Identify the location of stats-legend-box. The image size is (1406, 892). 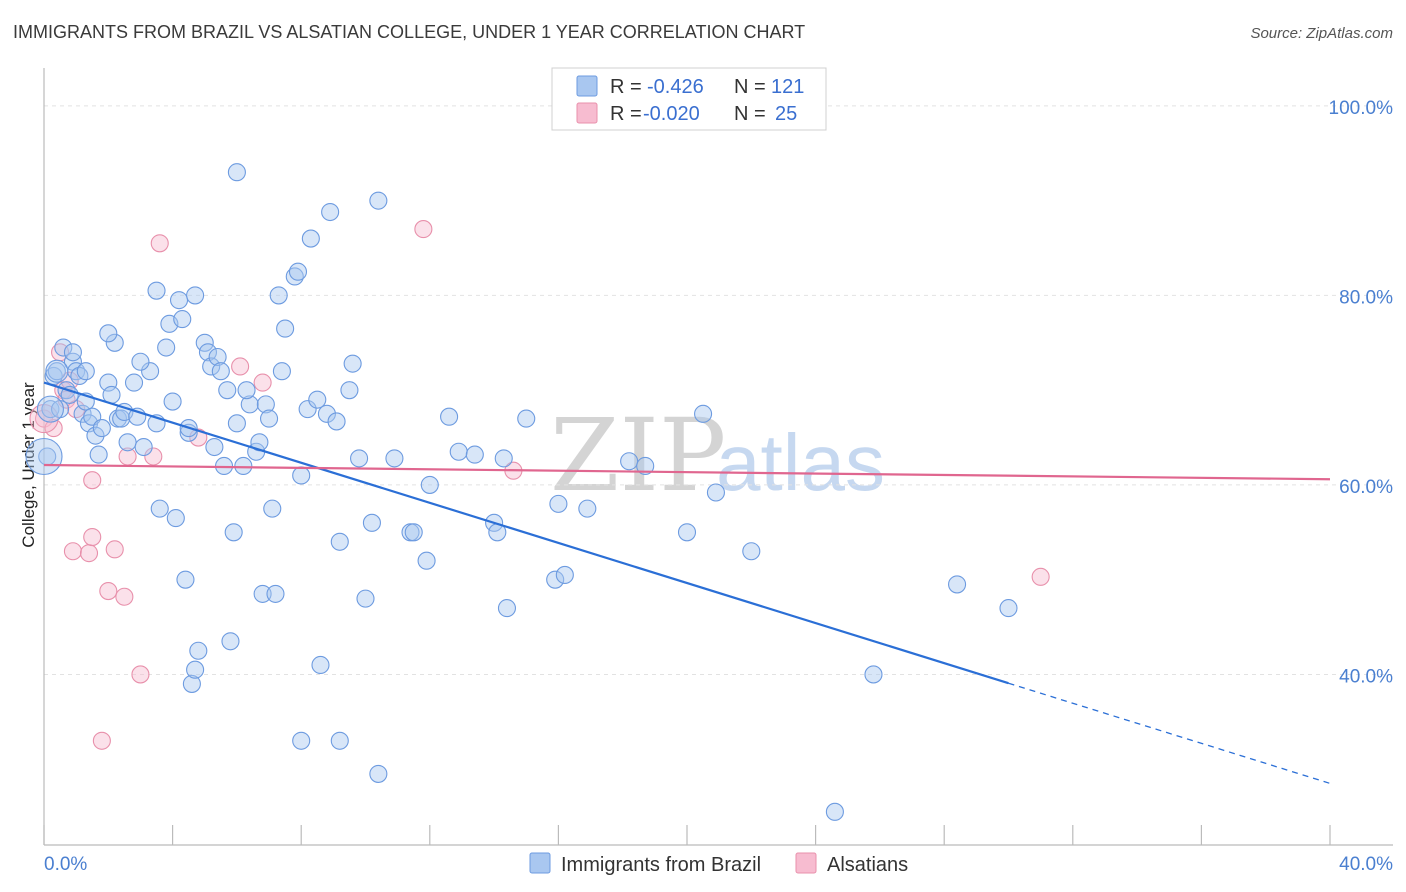
(689, 99).